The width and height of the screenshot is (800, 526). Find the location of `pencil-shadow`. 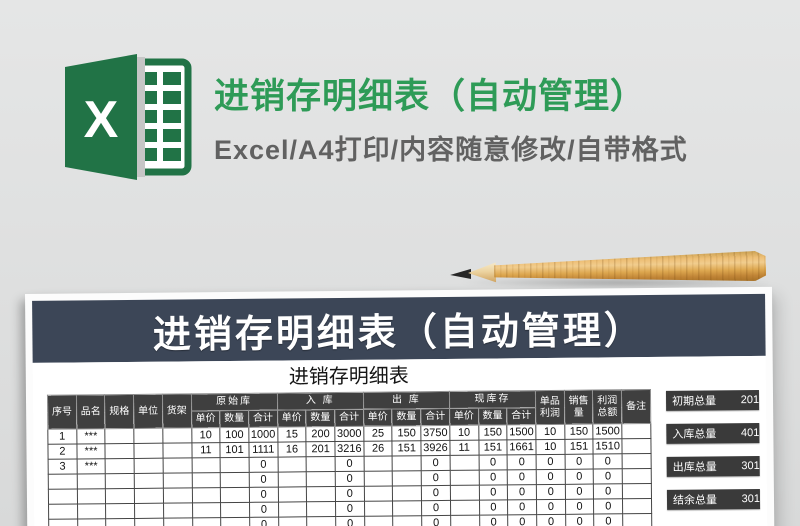

pencil-shadow is located at coordinates (615, 282).